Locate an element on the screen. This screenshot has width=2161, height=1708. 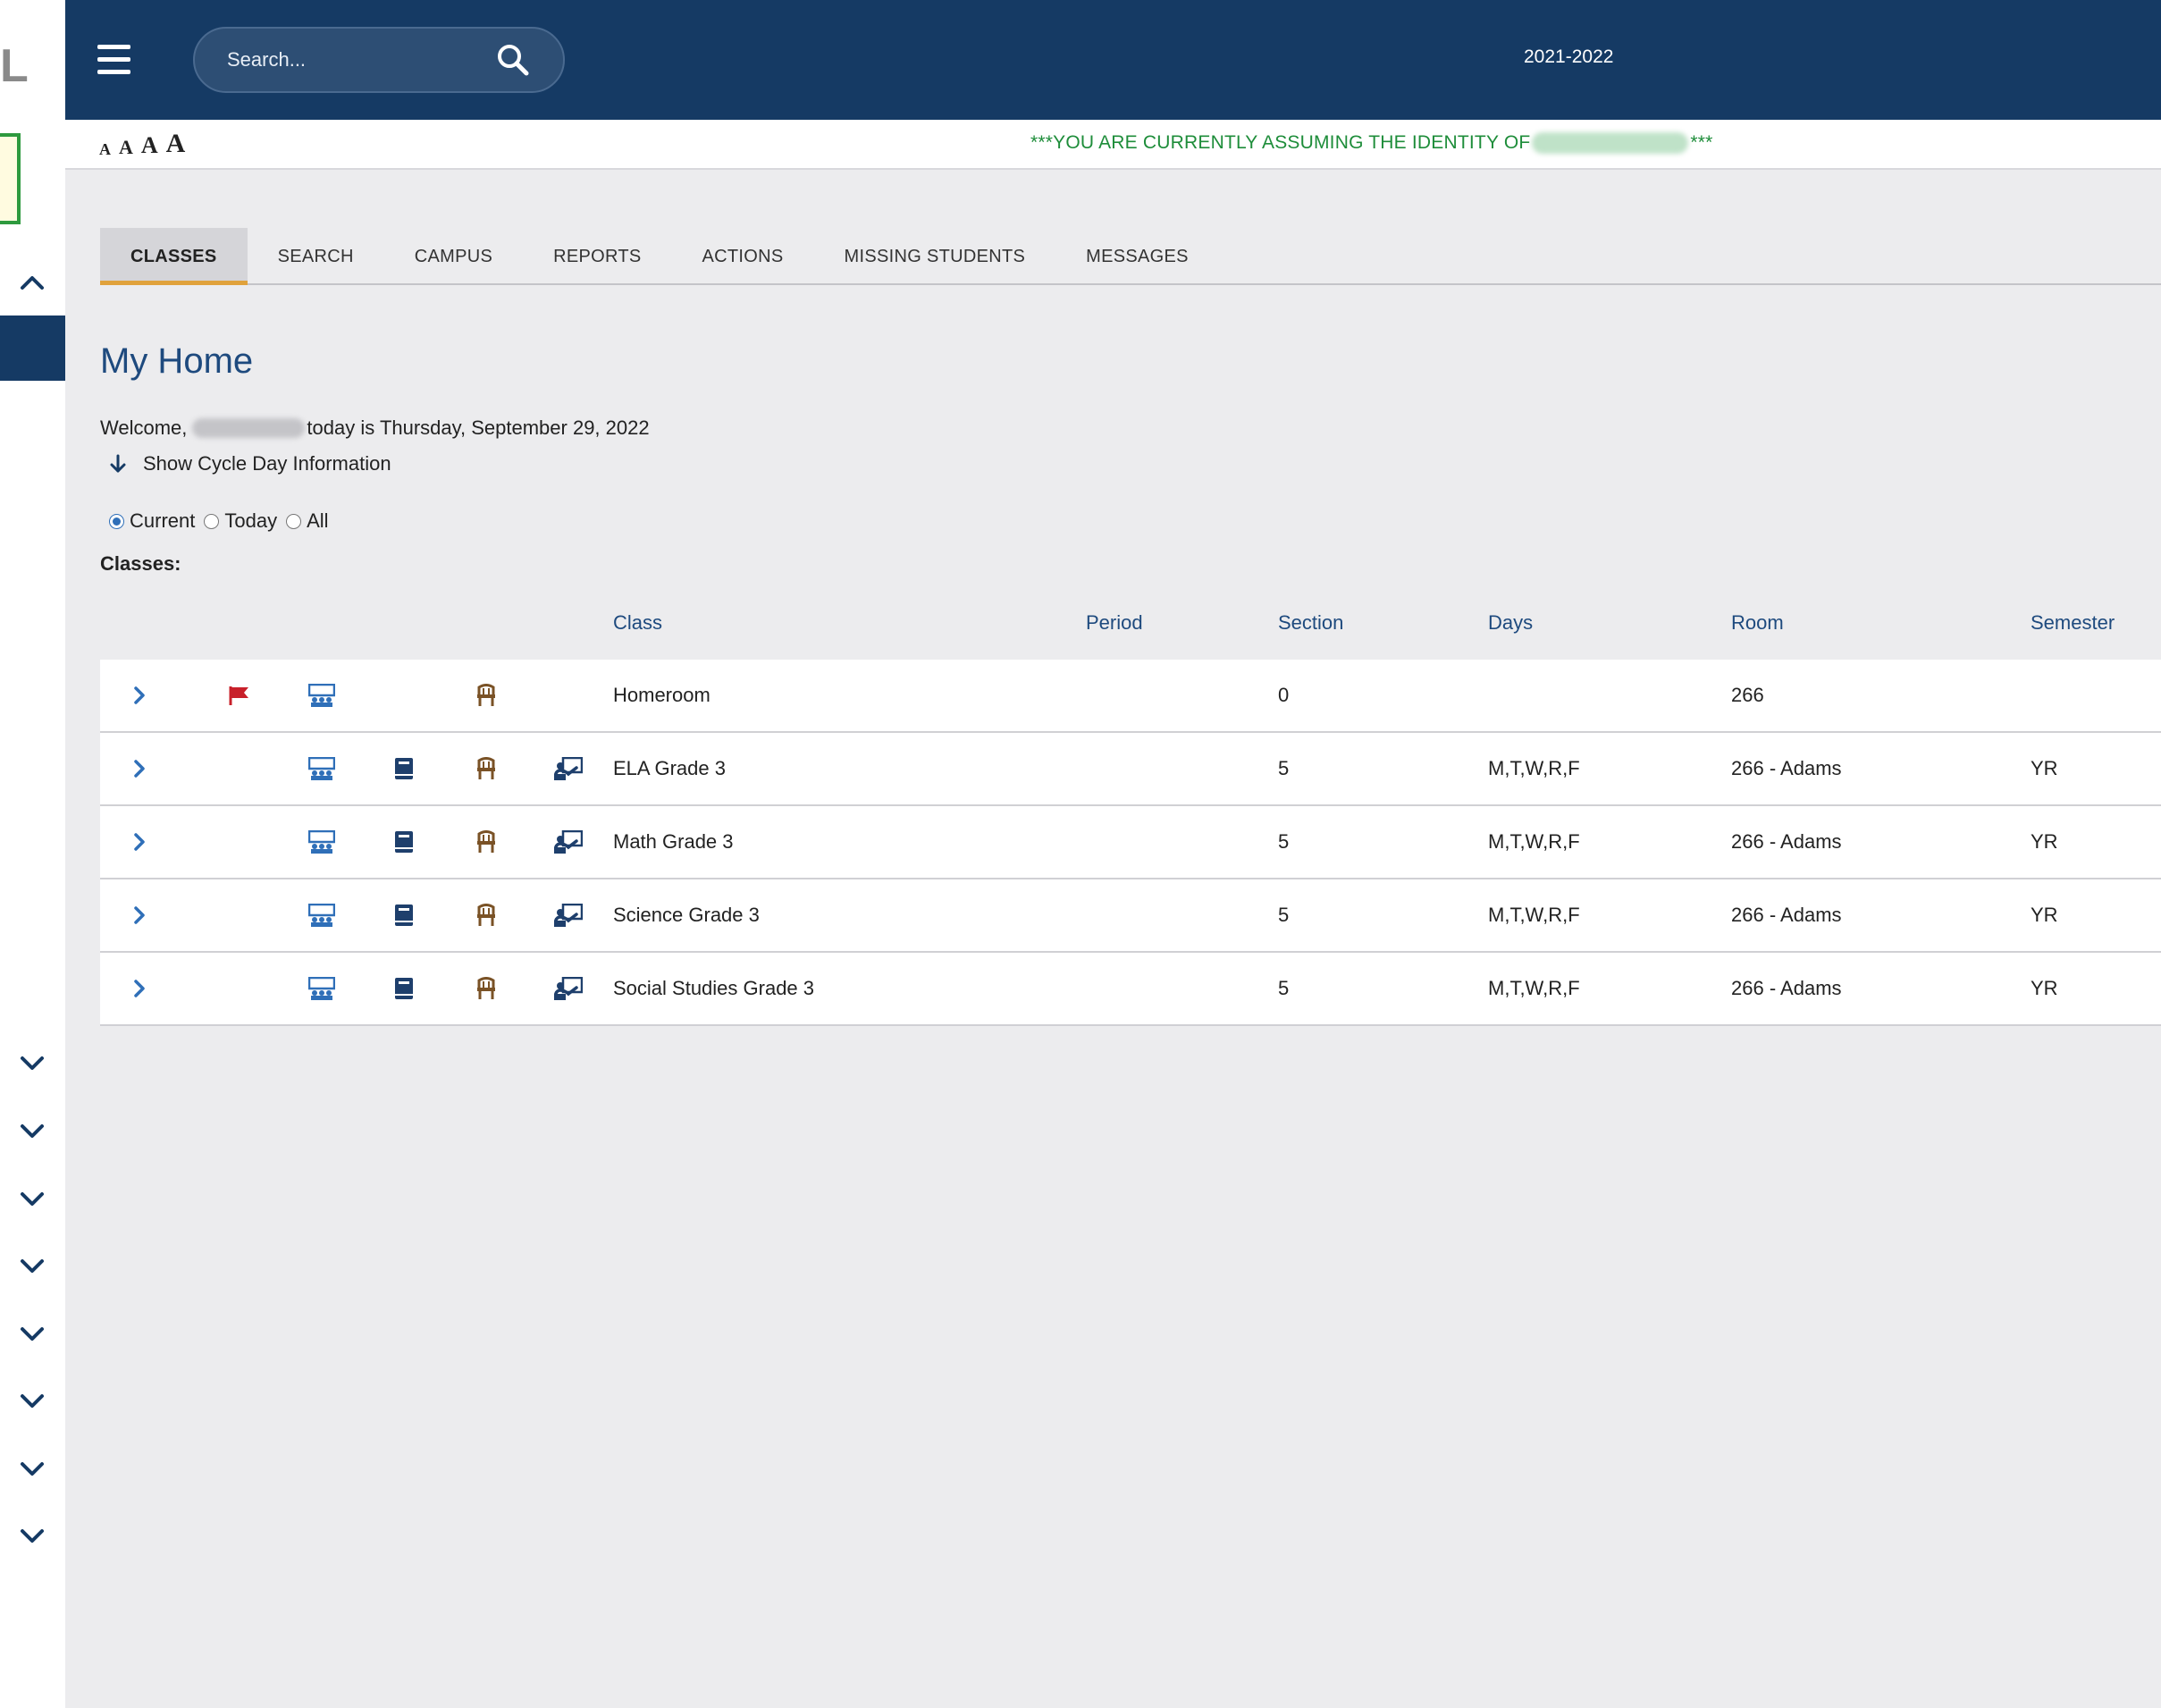
column-header-period: Period is located at coordinates (1114, 623).